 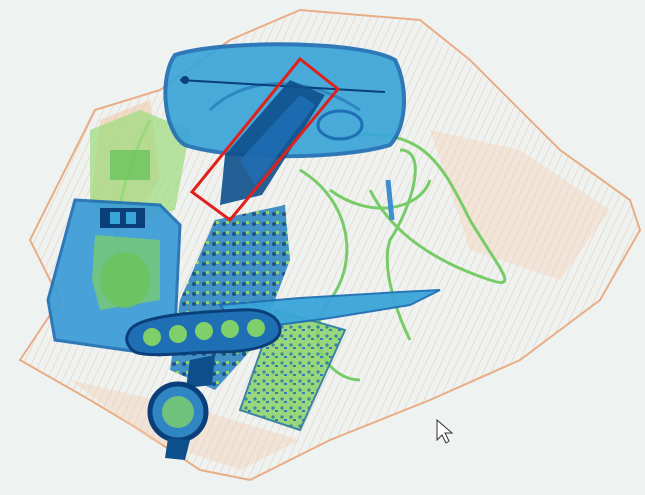 I want to click on threat-item-highlighted, so click(x=272, y=142).